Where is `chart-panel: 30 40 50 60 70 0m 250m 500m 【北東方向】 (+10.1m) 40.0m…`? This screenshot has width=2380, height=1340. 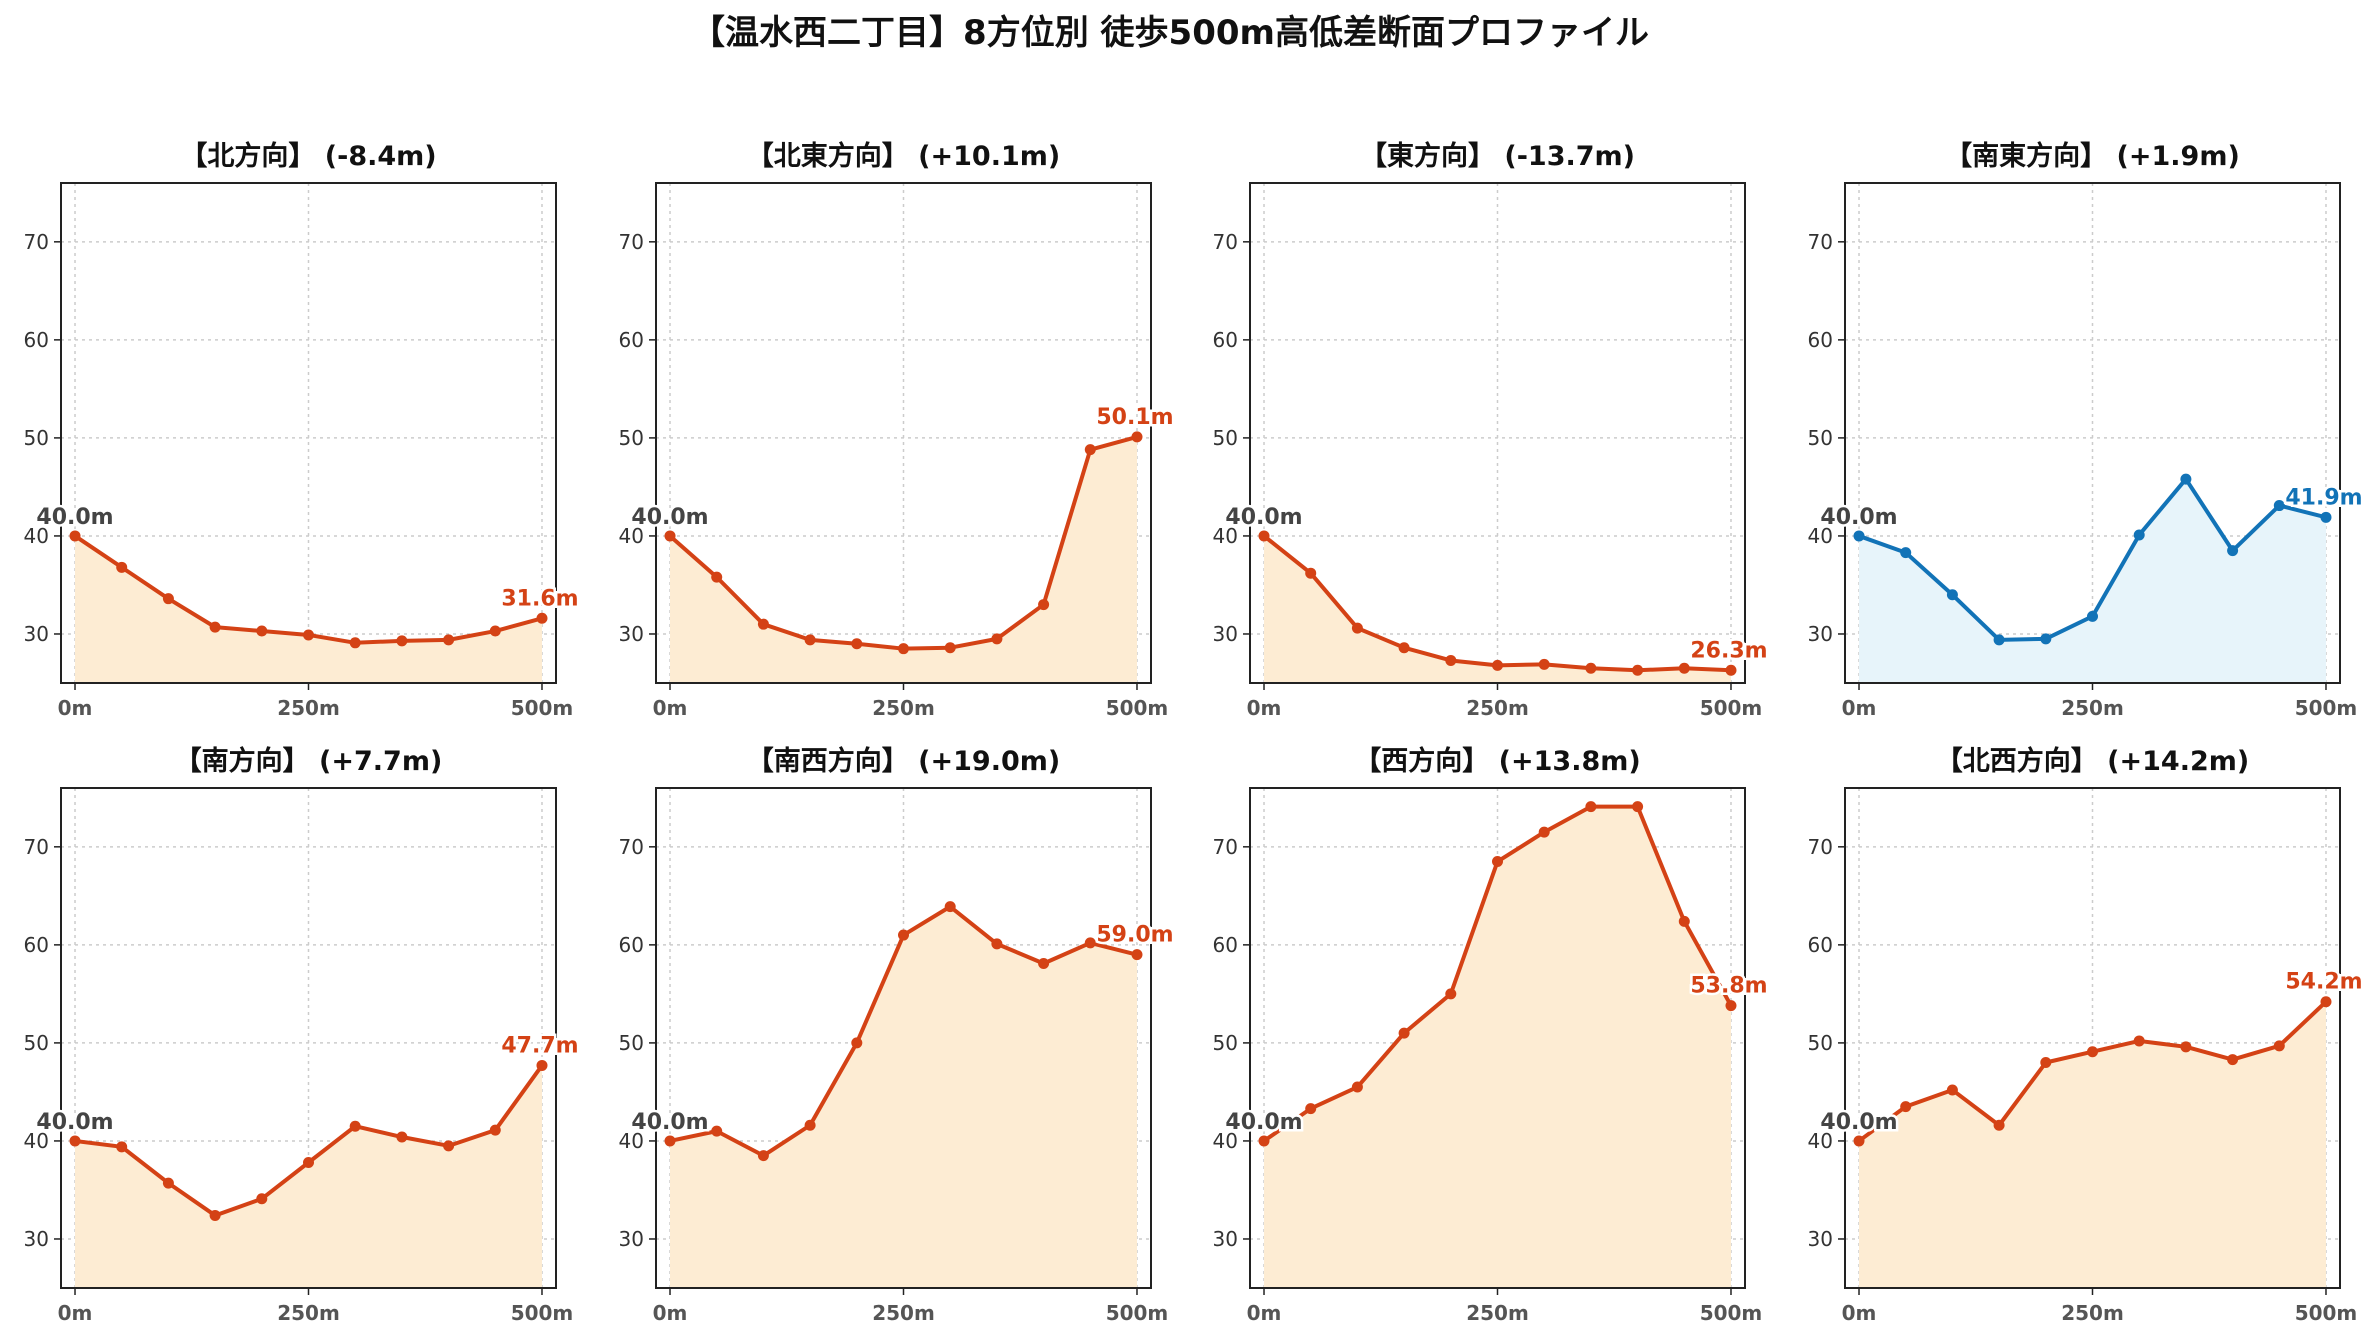 chart-panel: 30 40 50 60 70 0m 250m 500m 【北東方向】 (+10.1m) 40.0m… is located at coordinates (898, 430).